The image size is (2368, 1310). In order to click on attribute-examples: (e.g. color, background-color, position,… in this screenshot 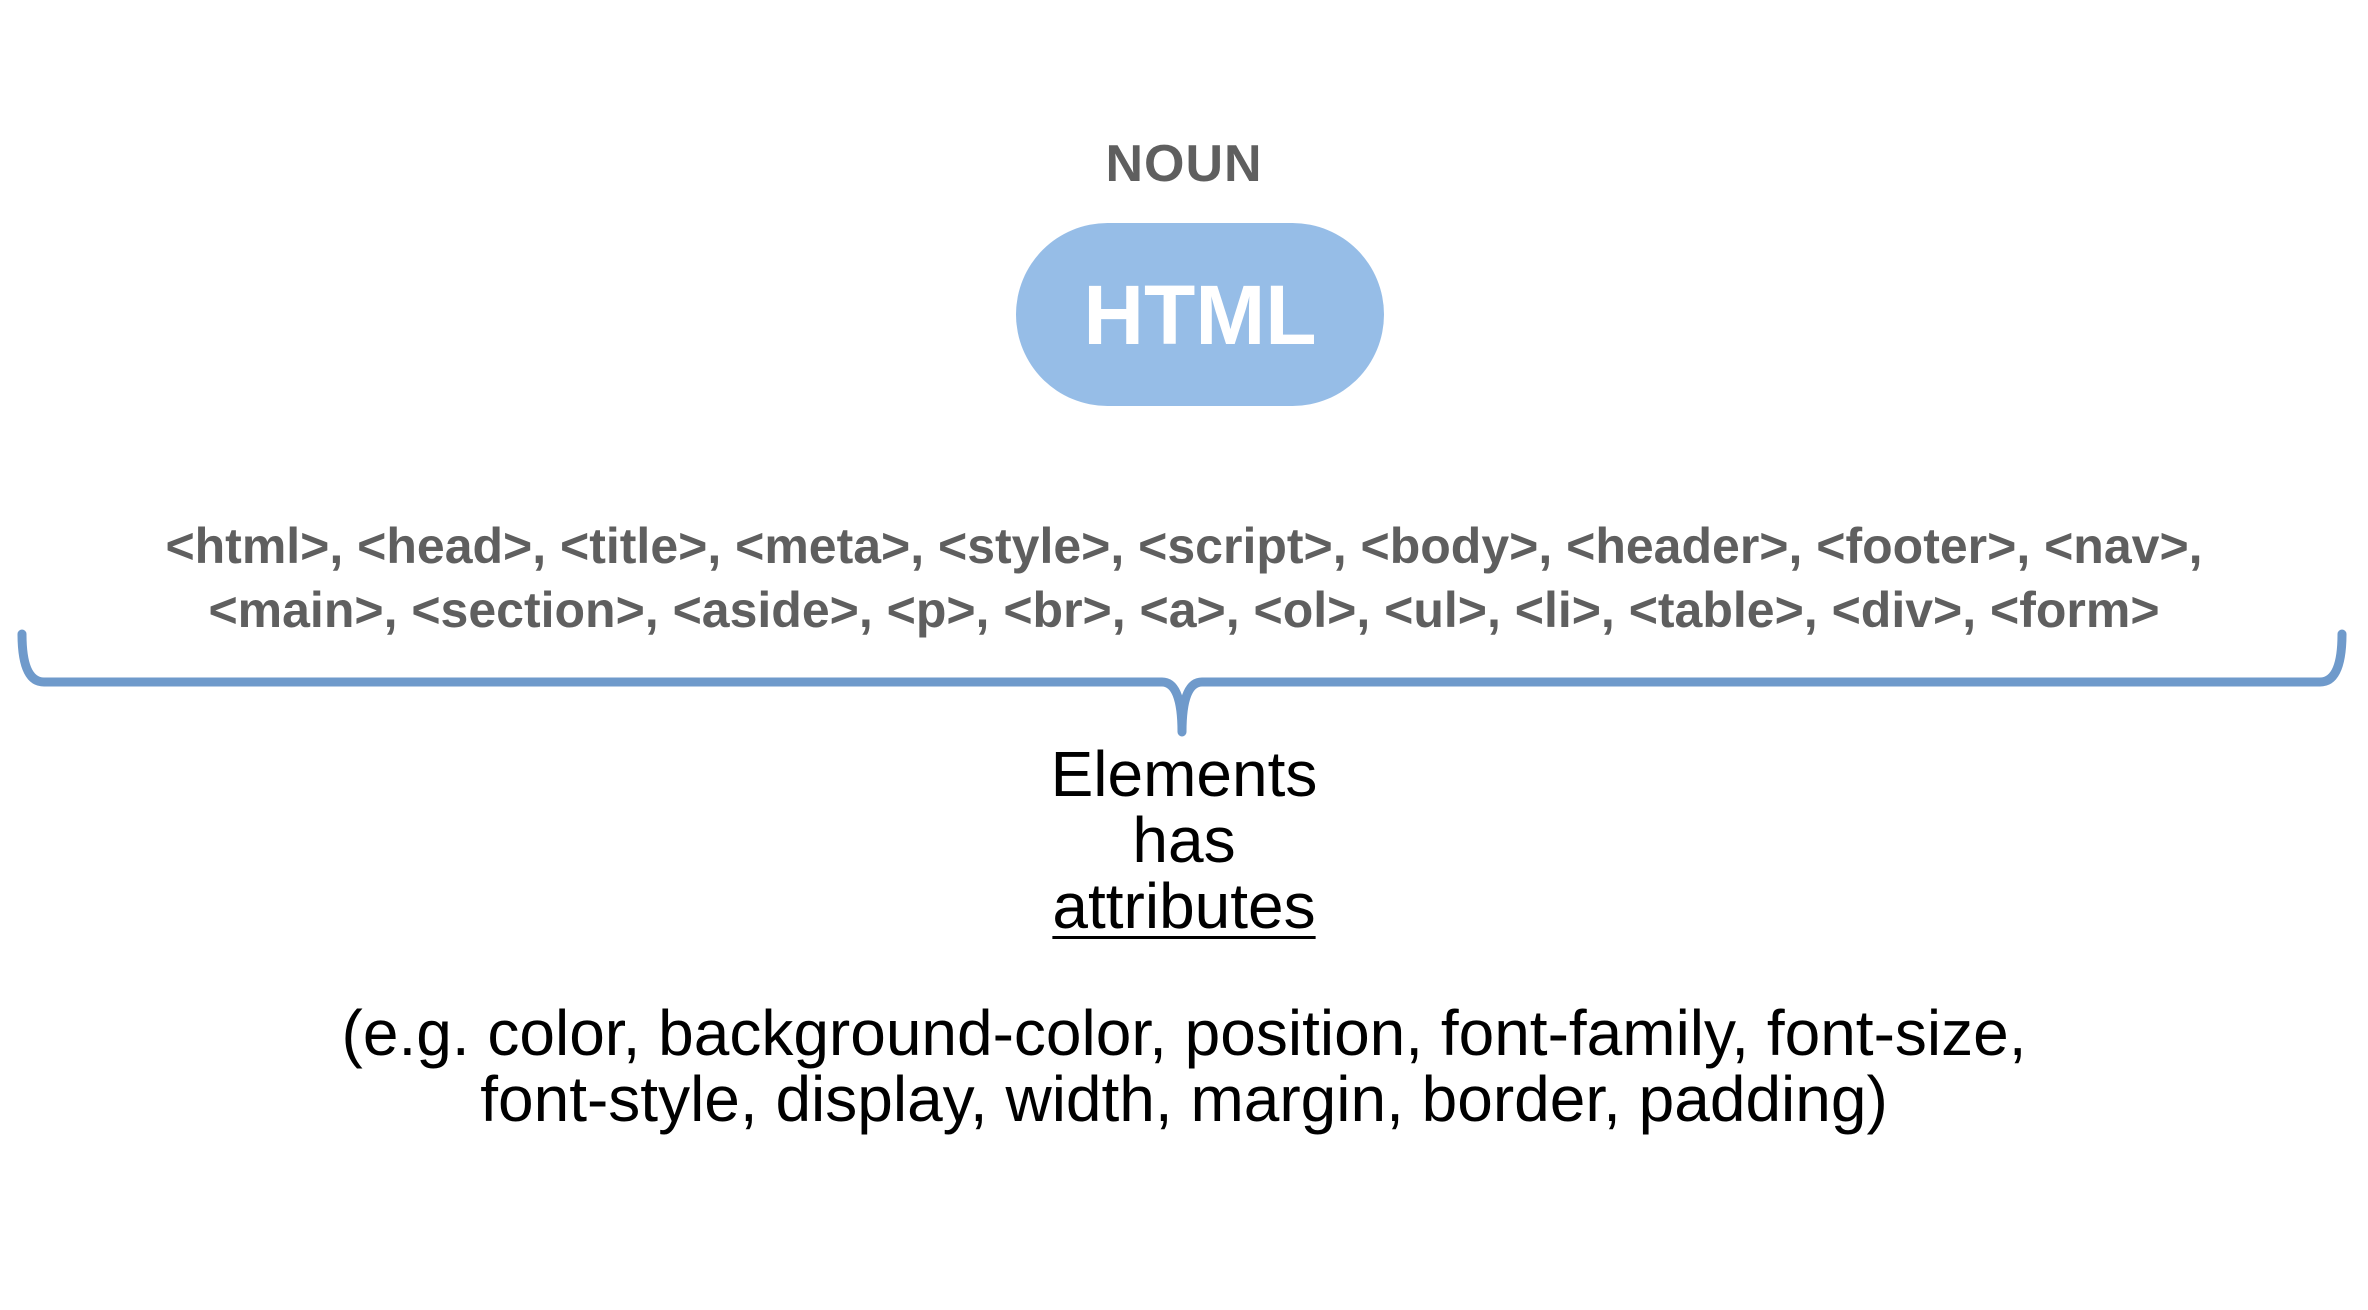, I will do `click(1184, 1066)`.